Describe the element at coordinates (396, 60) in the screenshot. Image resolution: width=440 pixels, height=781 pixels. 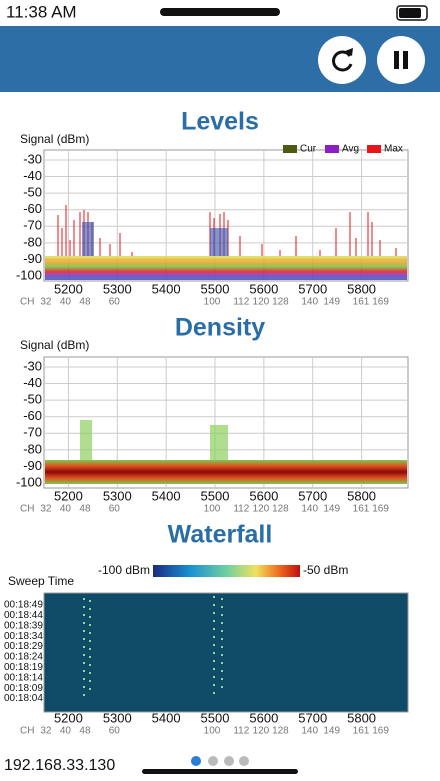
I see `pause-icon` at that location.